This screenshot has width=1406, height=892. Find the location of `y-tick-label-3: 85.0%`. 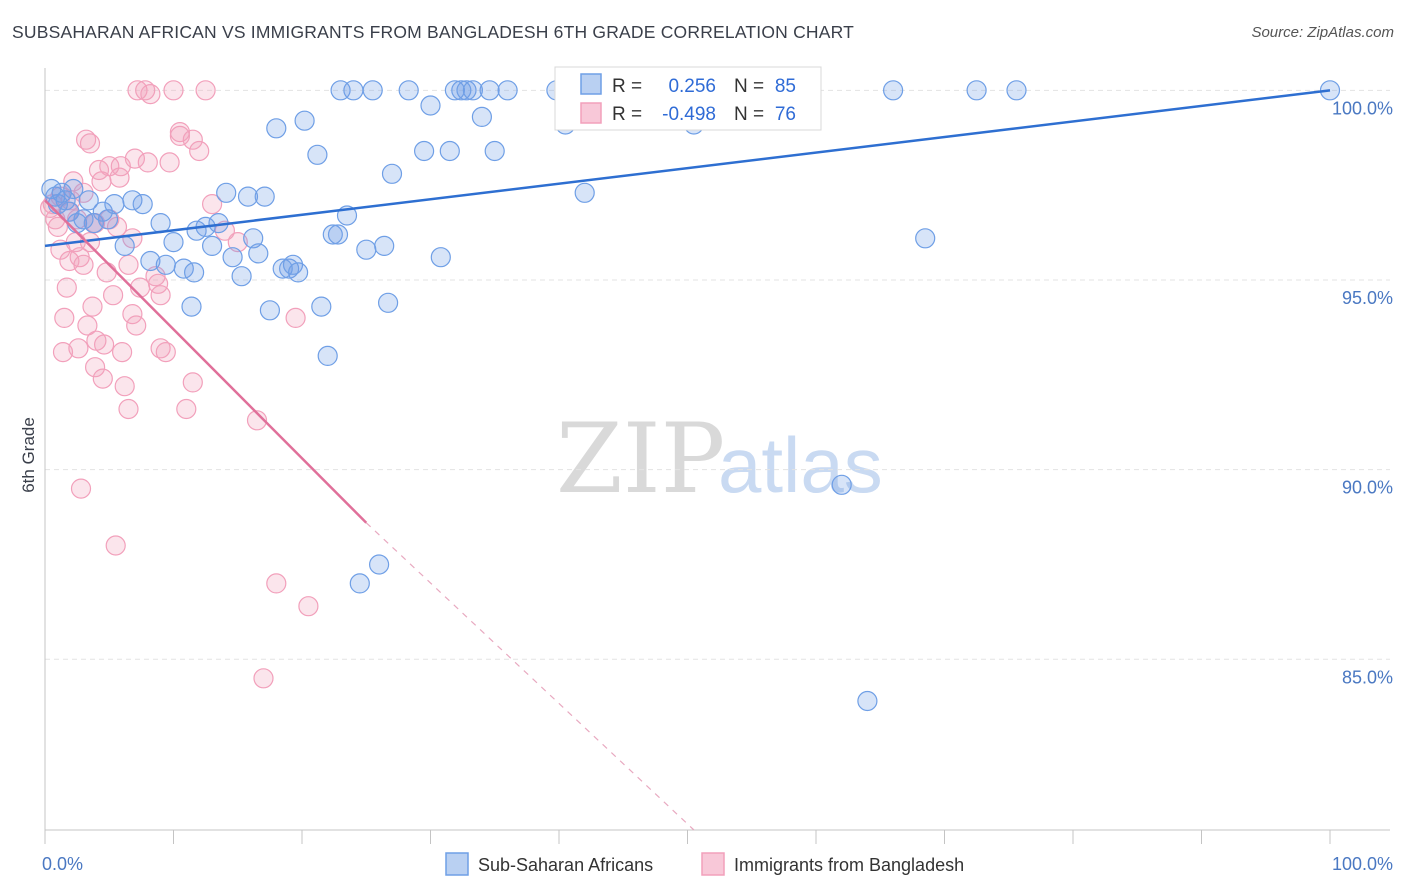

y-tick-label-3: 85.0% is located at coordinates (1367, 677).